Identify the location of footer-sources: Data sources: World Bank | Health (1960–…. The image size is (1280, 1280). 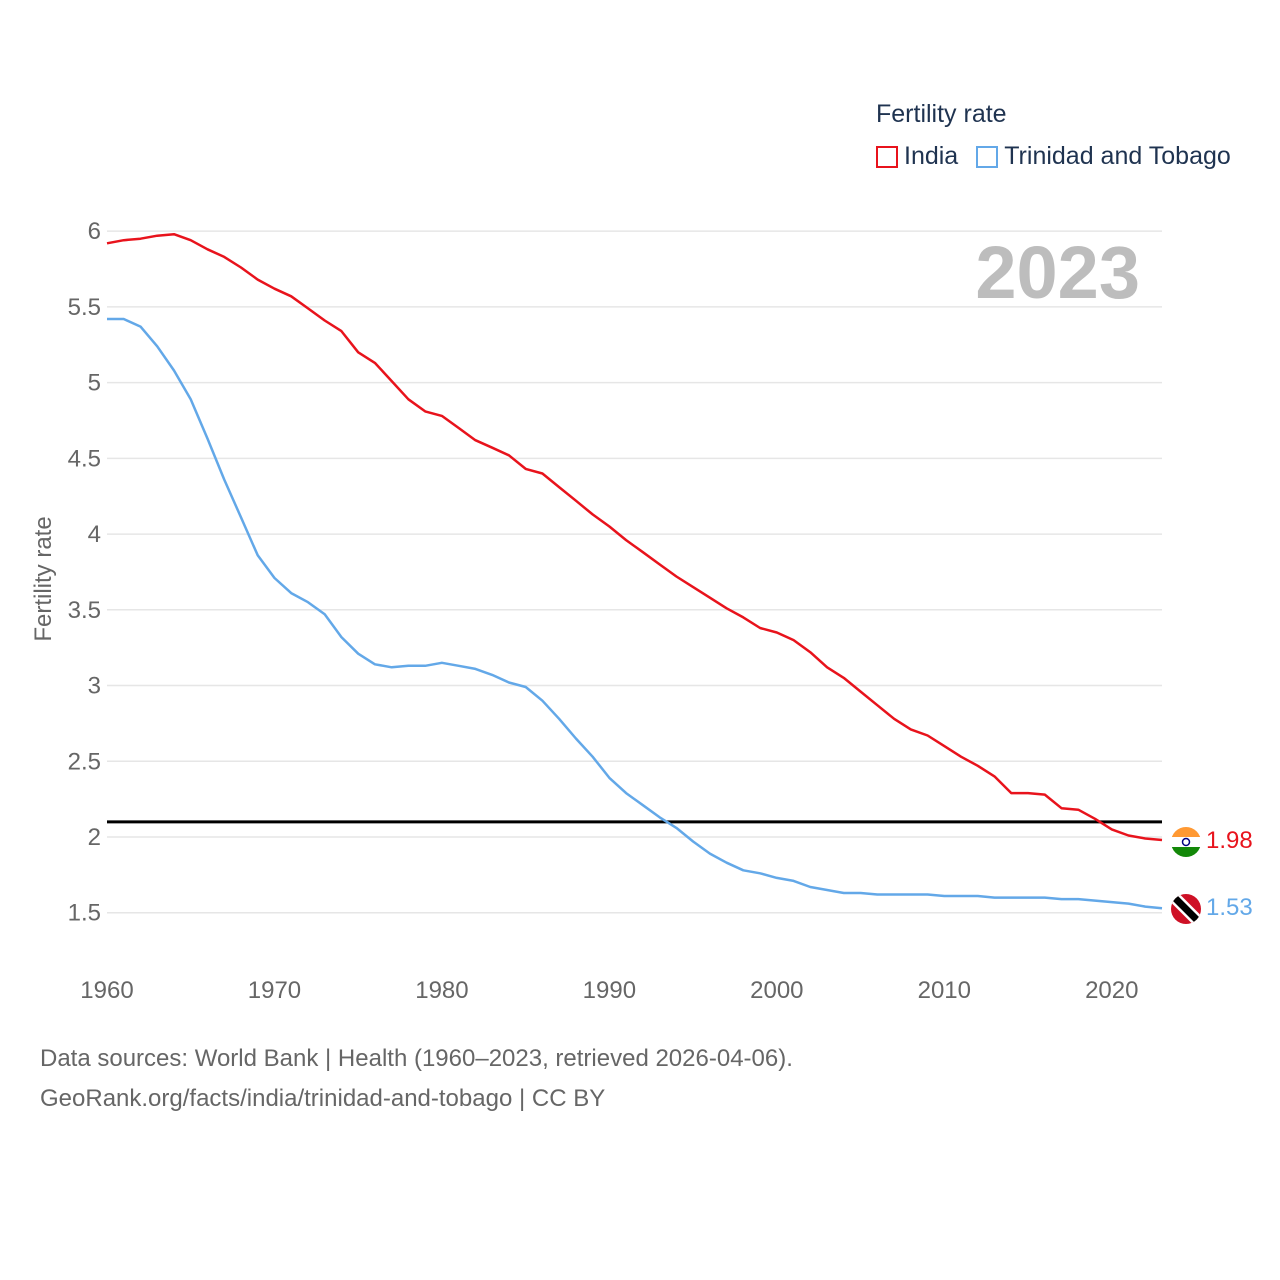
(416, 1058).